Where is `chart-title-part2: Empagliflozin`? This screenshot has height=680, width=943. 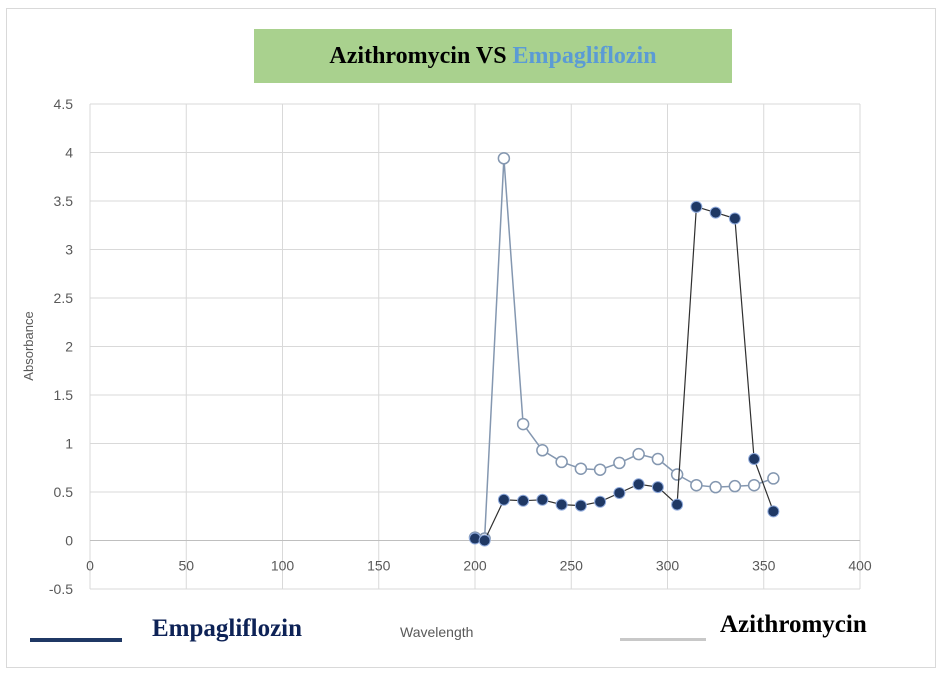 chart-title-part2: Empagliflozin is located at coordinates (584, 55).